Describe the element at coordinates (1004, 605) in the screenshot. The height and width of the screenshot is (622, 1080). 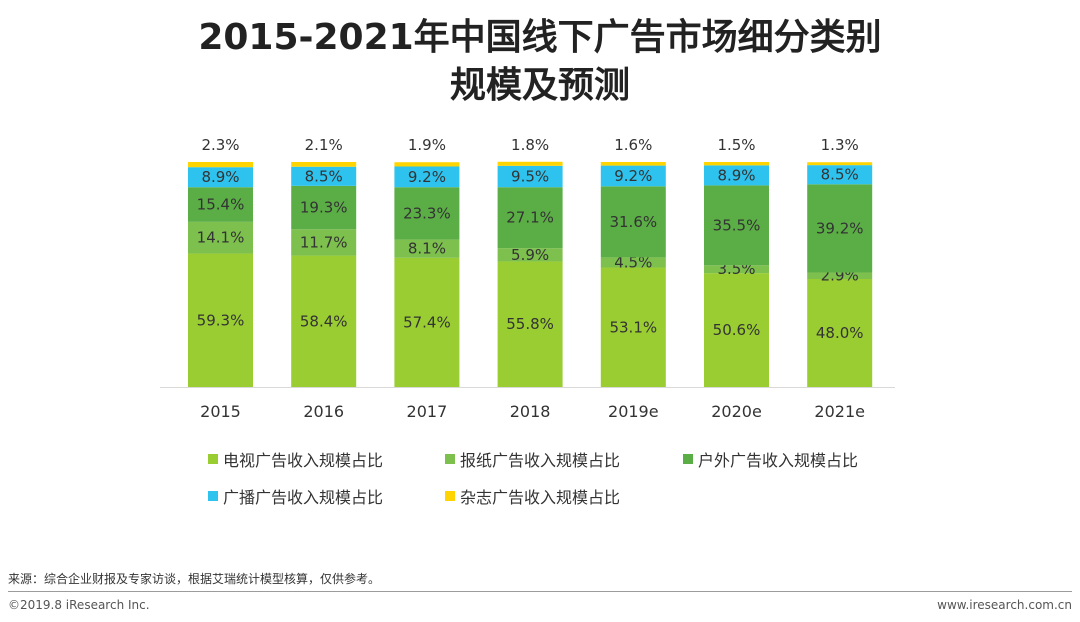
I see `website-link: www.iresearch.com.cn` at that location.